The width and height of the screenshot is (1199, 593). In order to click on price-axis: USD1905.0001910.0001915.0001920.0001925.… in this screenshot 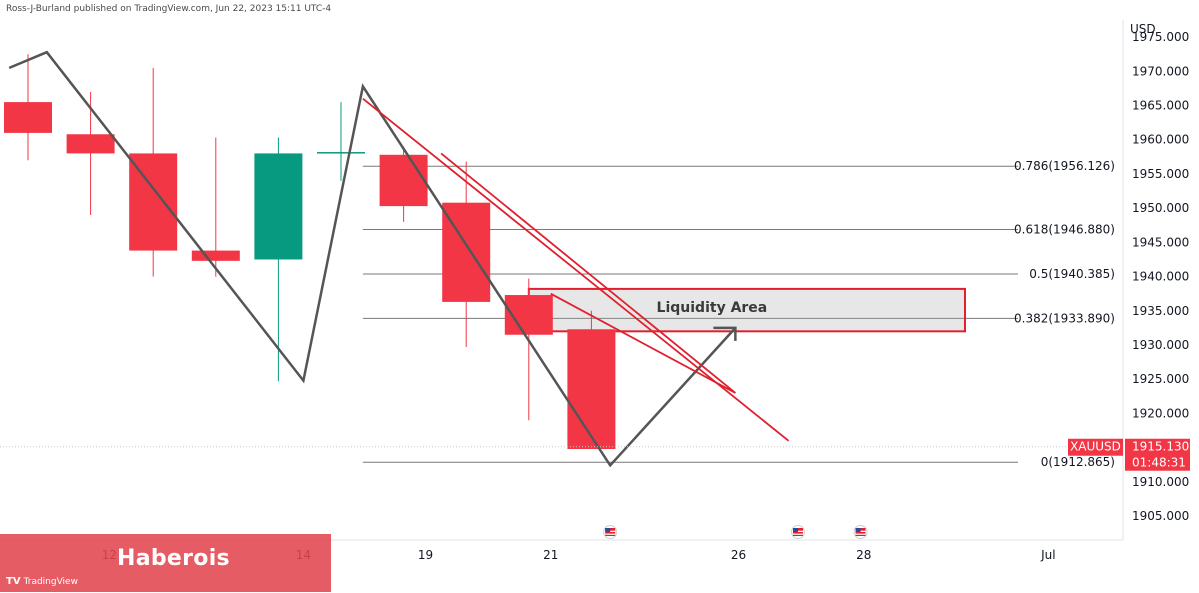, I will do `click(1159, 272)`.